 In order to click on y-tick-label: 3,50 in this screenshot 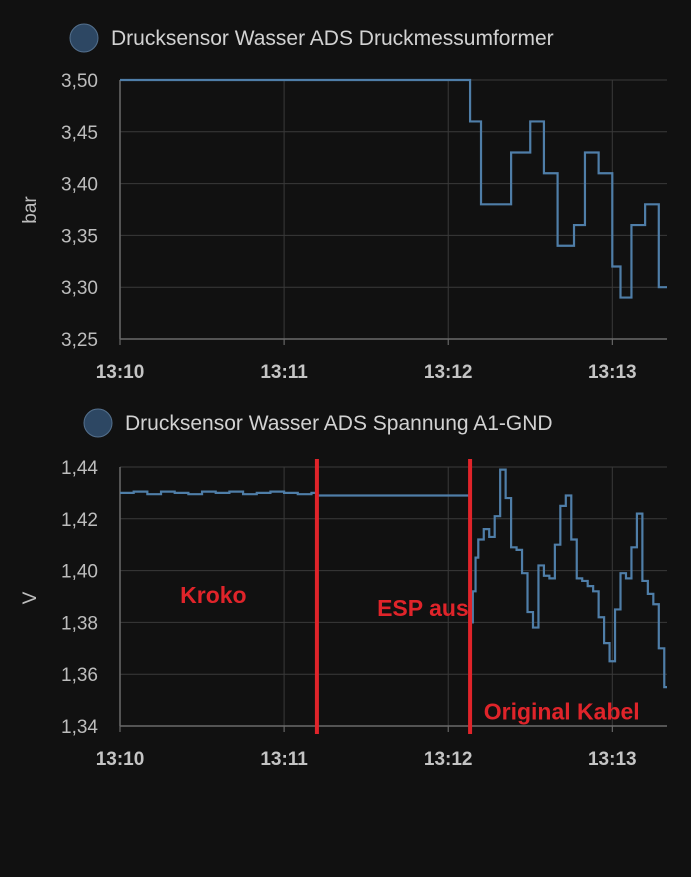, I will do `click(79, 81)`.